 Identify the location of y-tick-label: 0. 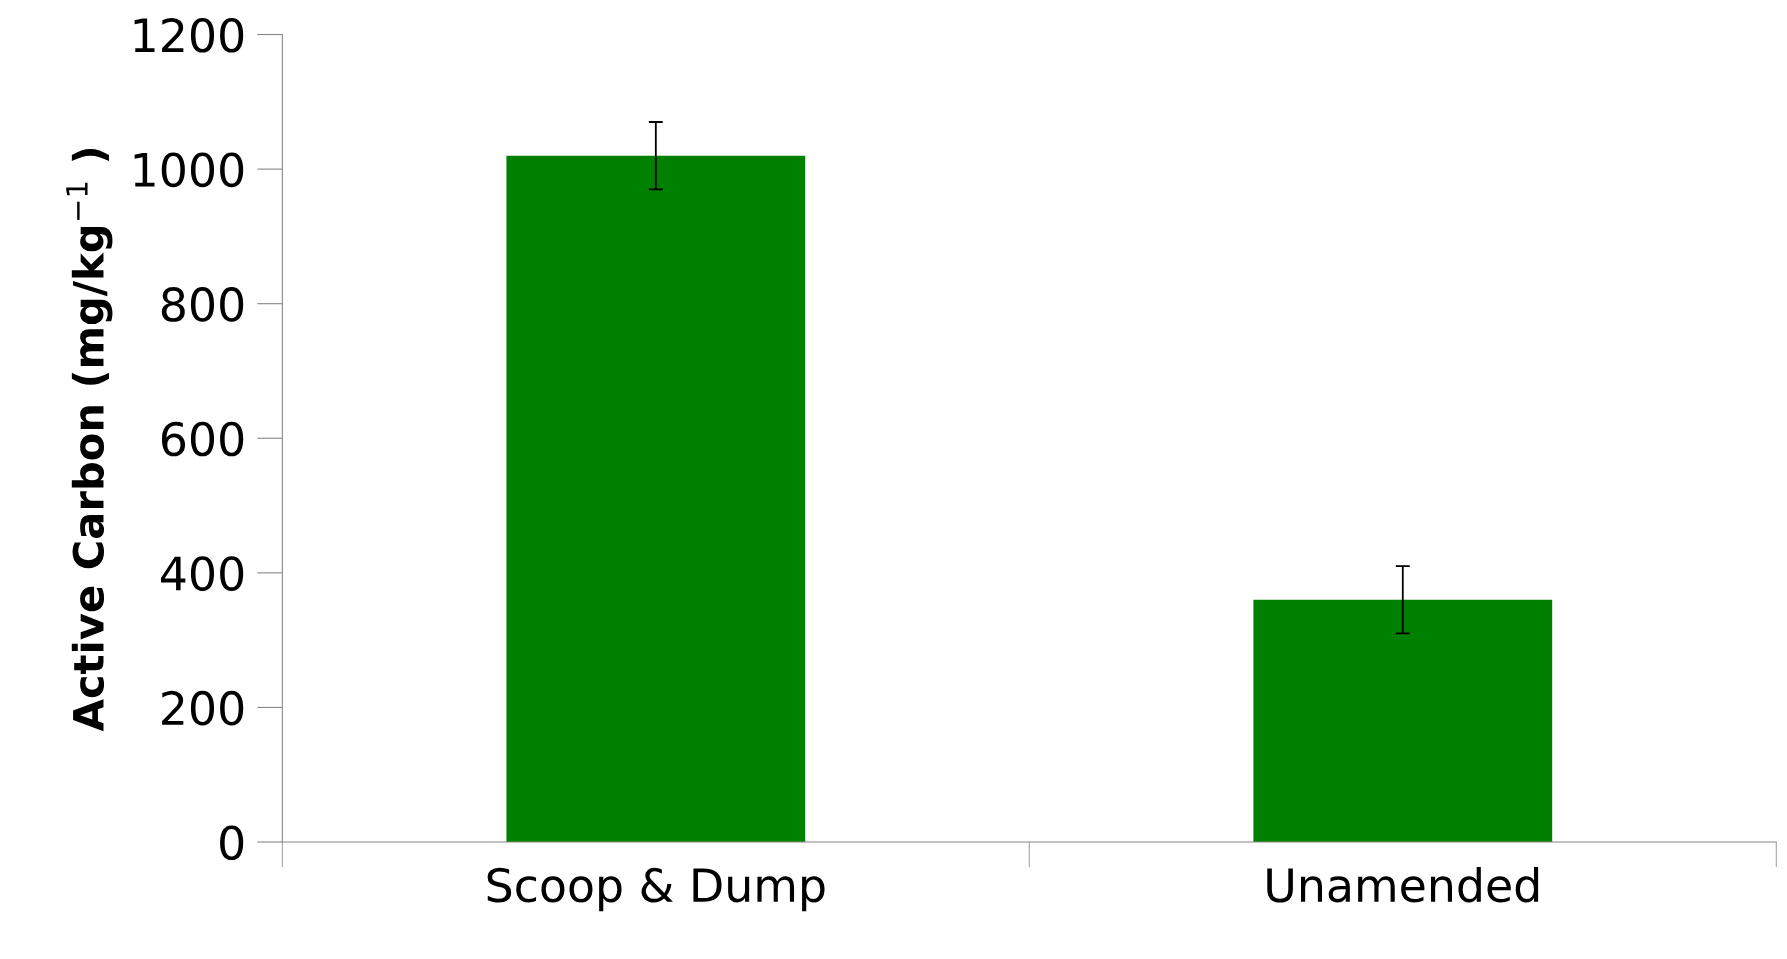
(232, 843).